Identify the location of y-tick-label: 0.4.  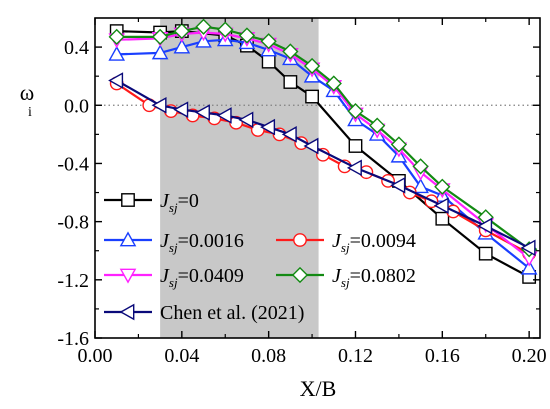
(76, 48).